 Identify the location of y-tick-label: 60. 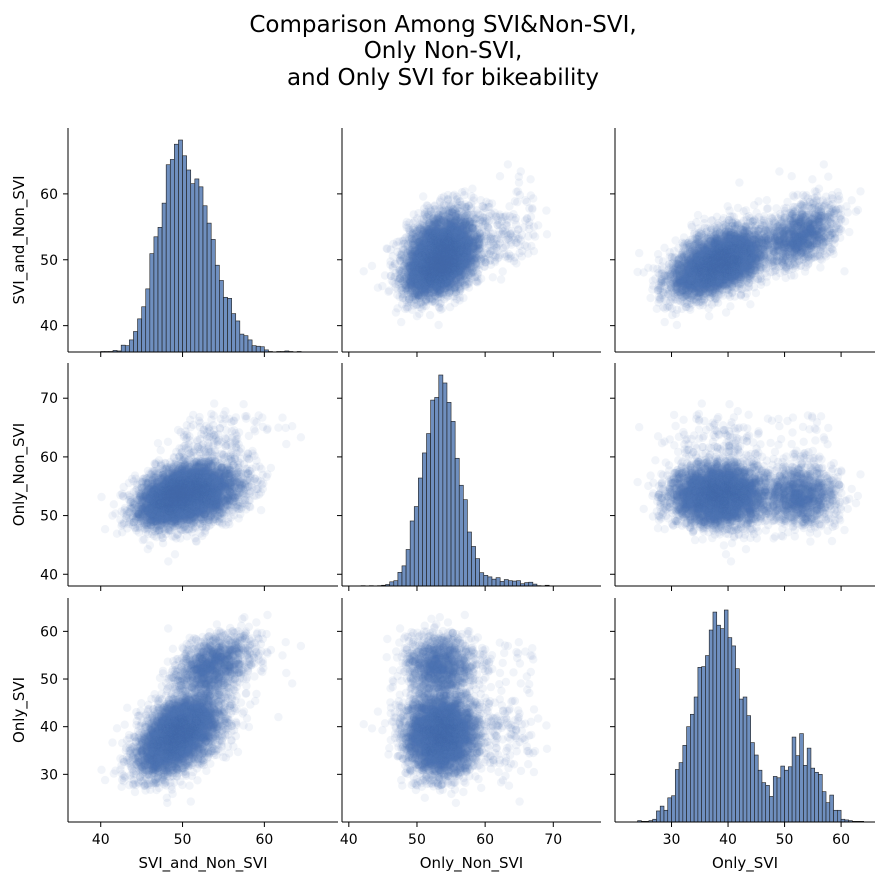
(49, 195).